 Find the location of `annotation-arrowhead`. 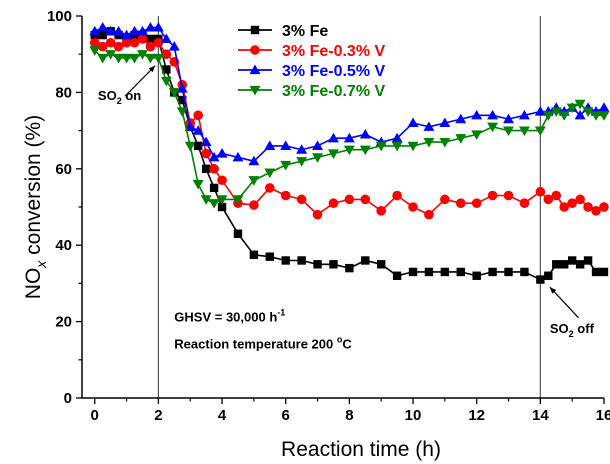

annotation-arrowhead is located at coordinates (152, 69).